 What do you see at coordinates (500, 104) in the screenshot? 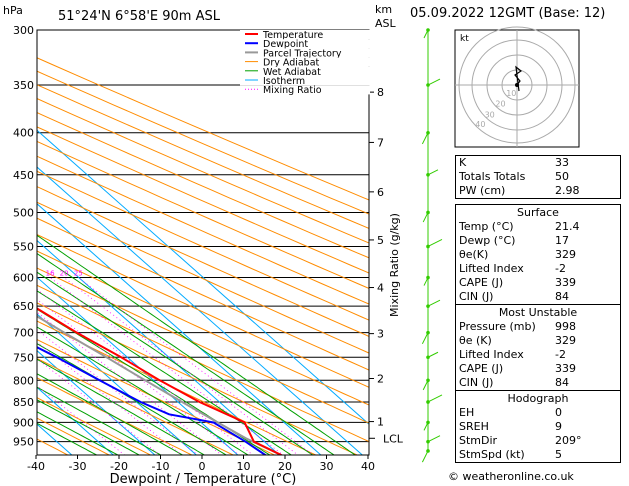
I see `hodograph-ring-label: 20` at bounding box center [500, 104].